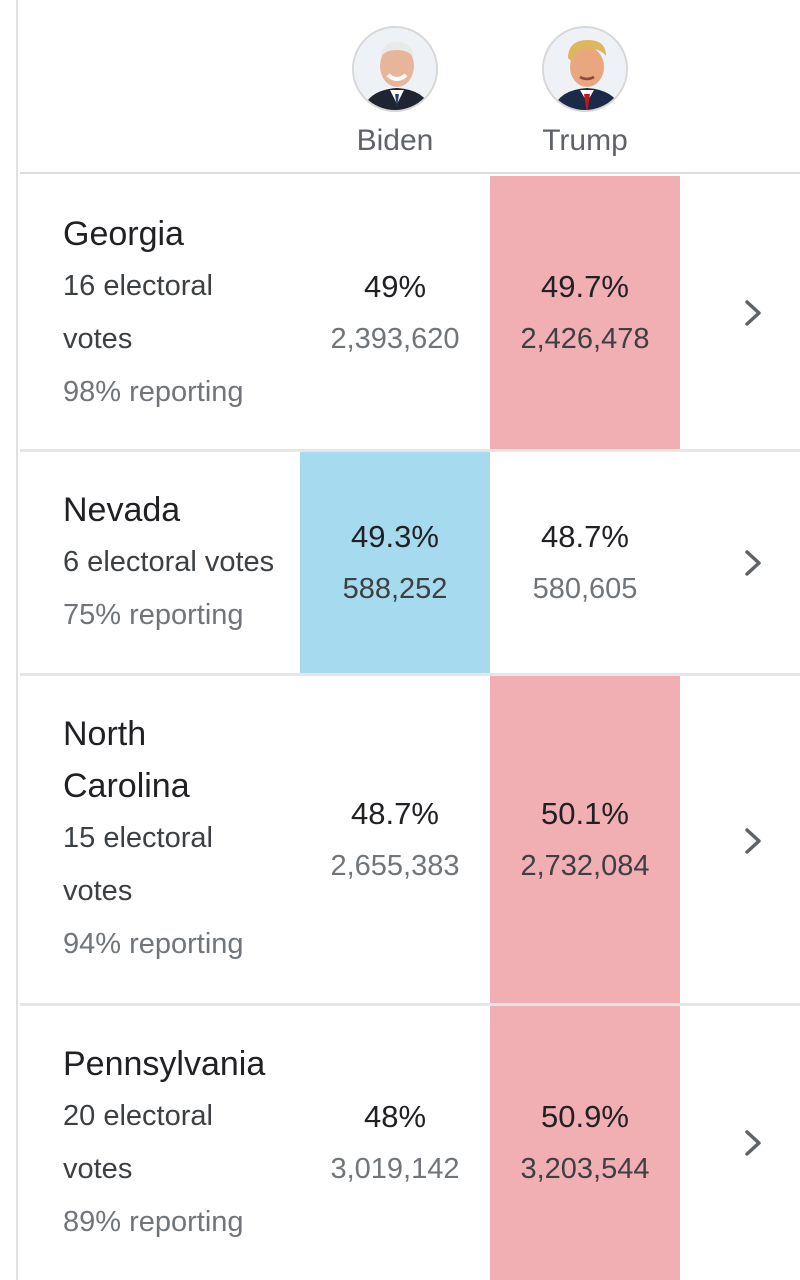  I want to click on state-name: Georgia, so click(123, 234).